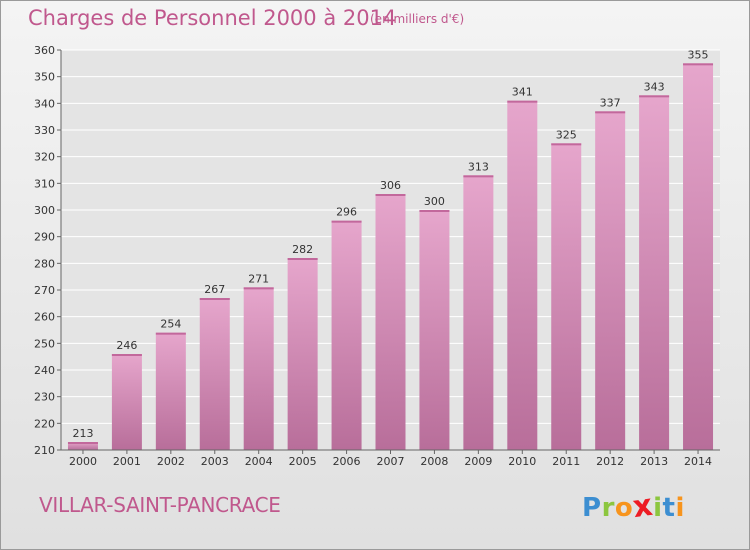 The image size is (750, 550). Describe the element at coordinates (83, 461) in the screenshot. I see `x-tick-label: 2000` at that location.